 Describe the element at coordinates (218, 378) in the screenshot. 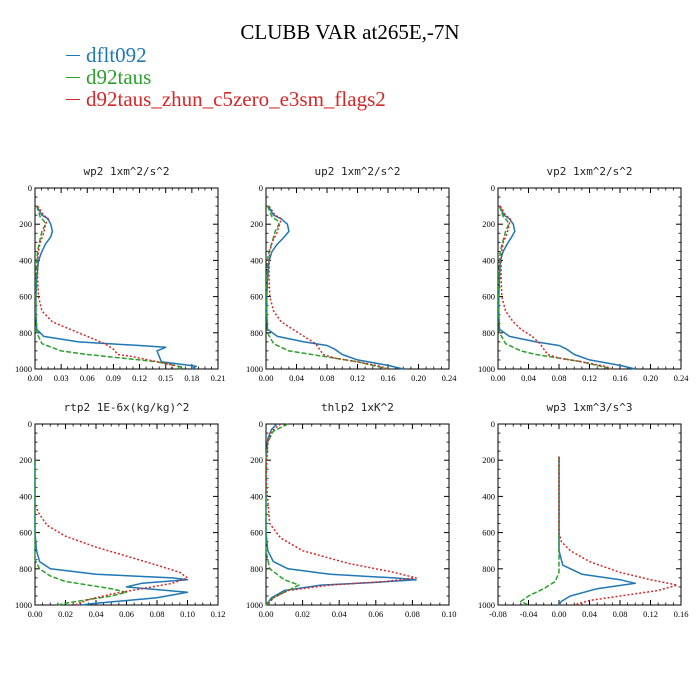

I see `x-tick-label: 0.21` at that location.